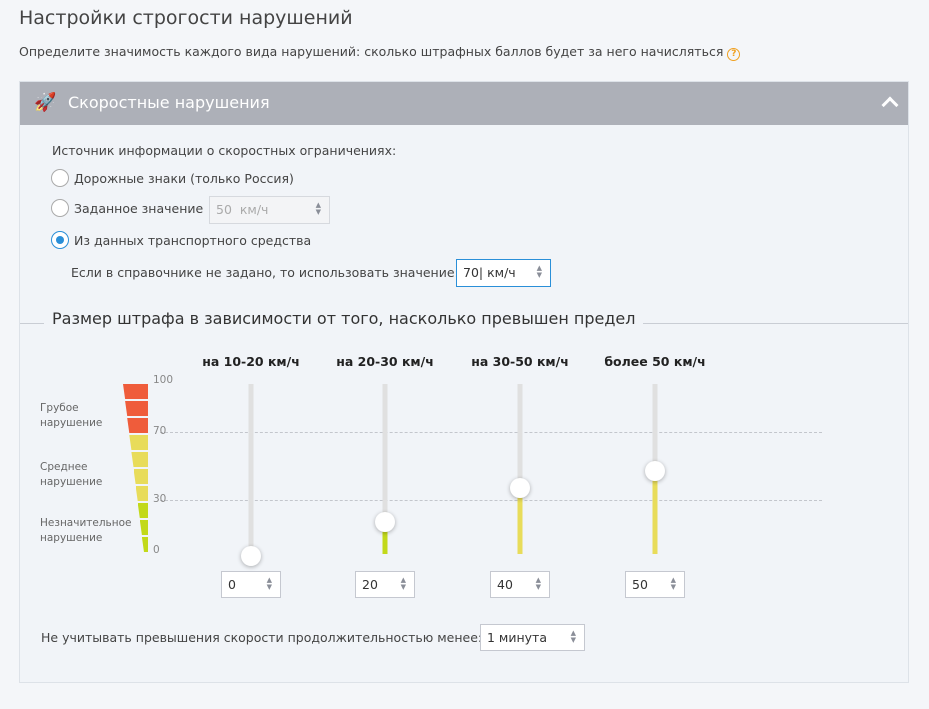  I want to click on tick-label: 30, so click(160, 499).